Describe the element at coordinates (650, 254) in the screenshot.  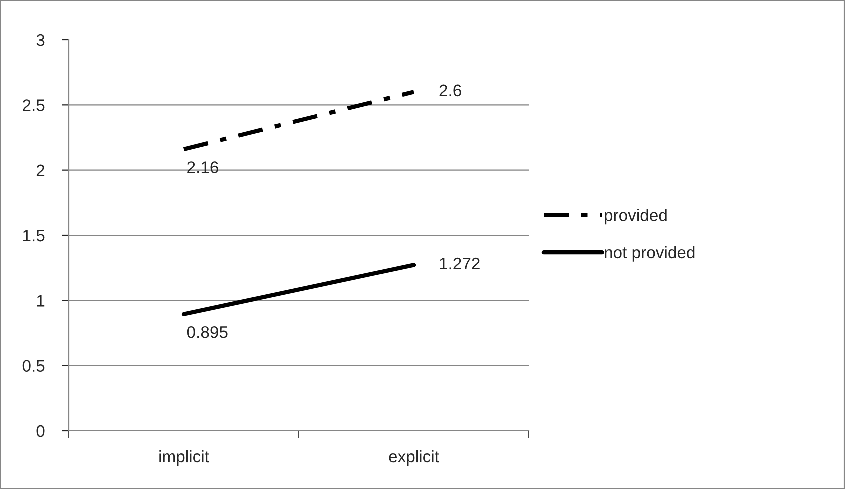
I see `legend-label: not provided` at that location.